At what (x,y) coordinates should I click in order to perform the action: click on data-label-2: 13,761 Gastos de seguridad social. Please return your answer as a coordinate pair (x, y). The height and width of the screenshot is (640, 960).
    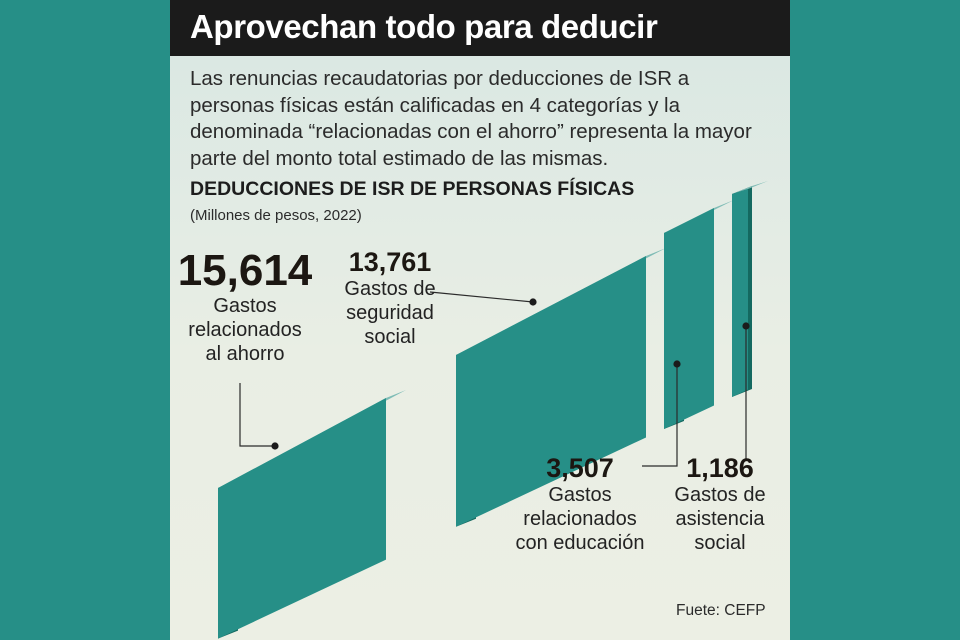
    Looking at the image, I should click on (390, 298).